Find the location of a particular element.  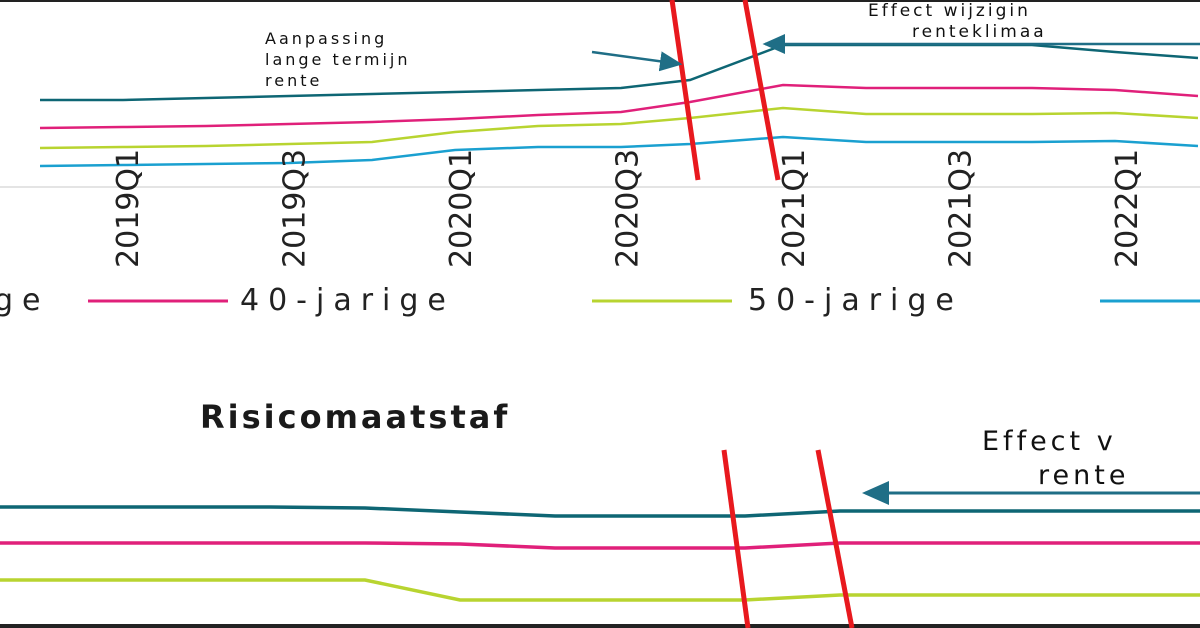

annotation-bottom-line-2: rente is located at coordinates (1083, 475).